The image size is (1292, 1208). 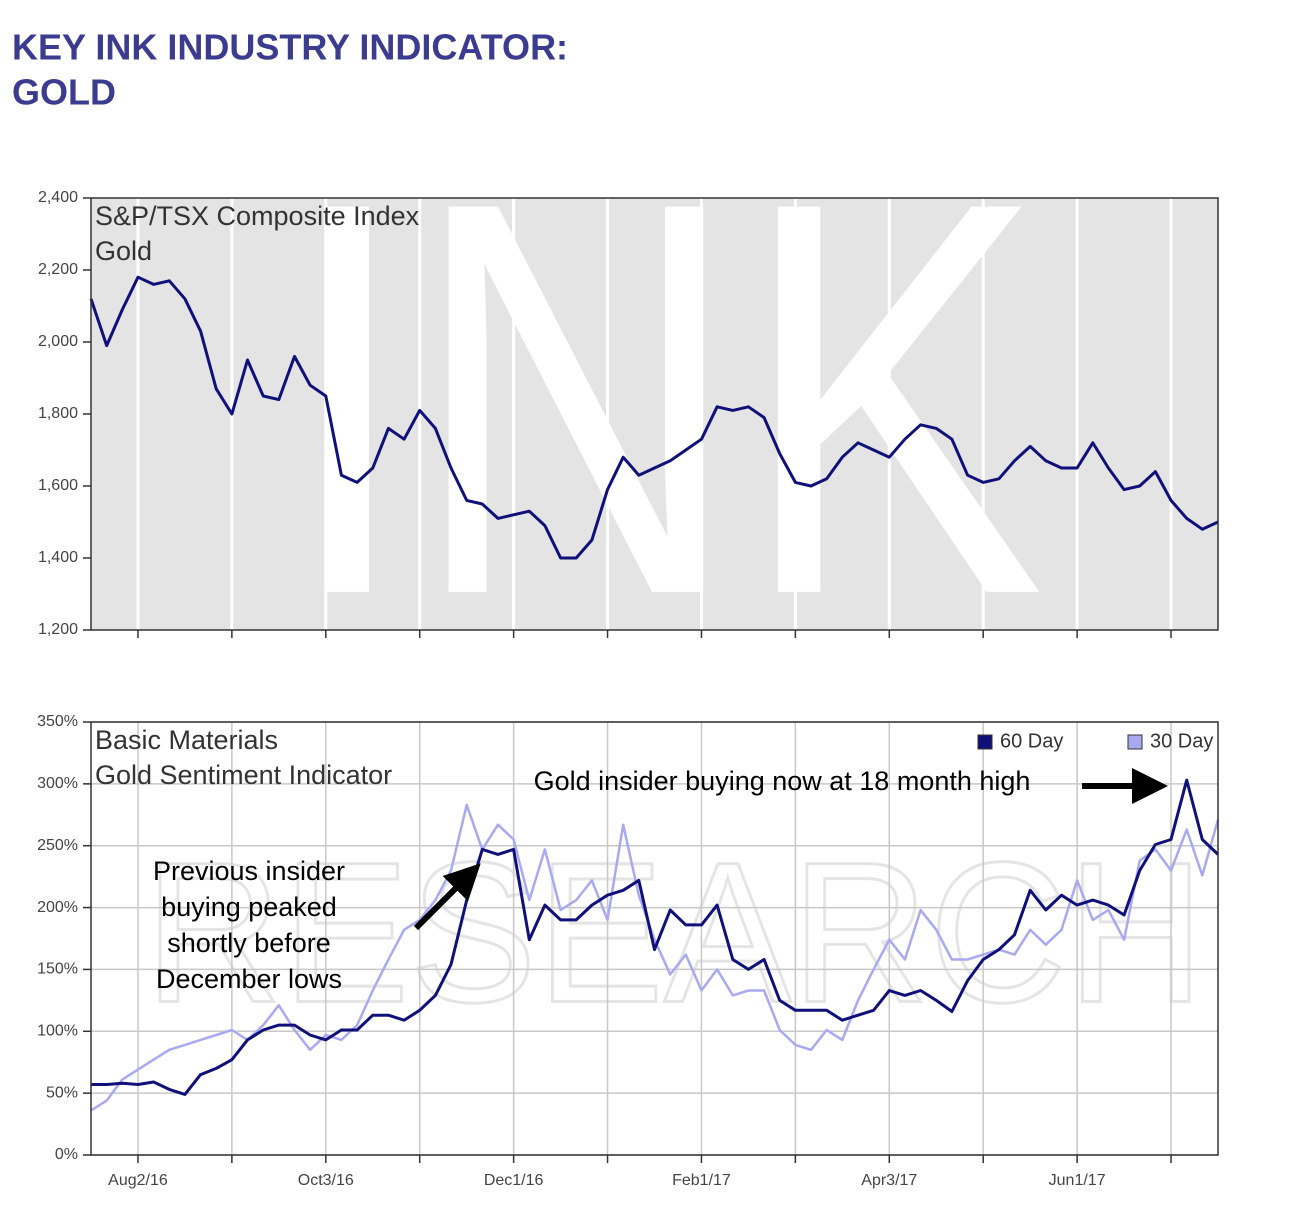 I want to click on x-tick-label: Oct3/16, so click(x=326, y=1180).